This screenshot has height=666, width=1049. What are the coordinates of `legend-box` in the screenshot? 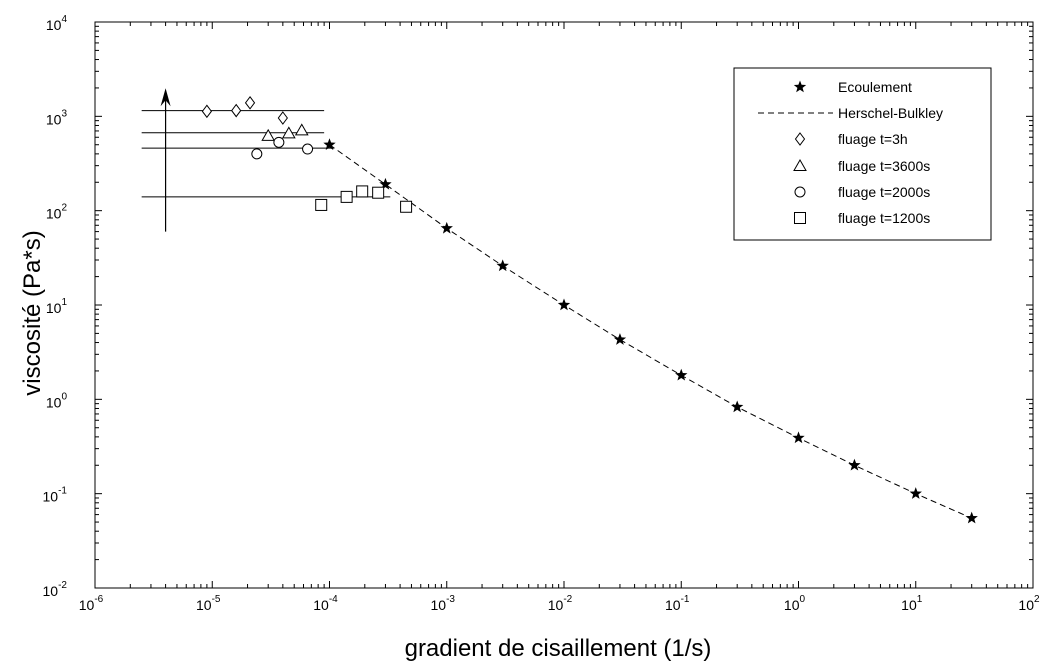 It's located at (862, 154).